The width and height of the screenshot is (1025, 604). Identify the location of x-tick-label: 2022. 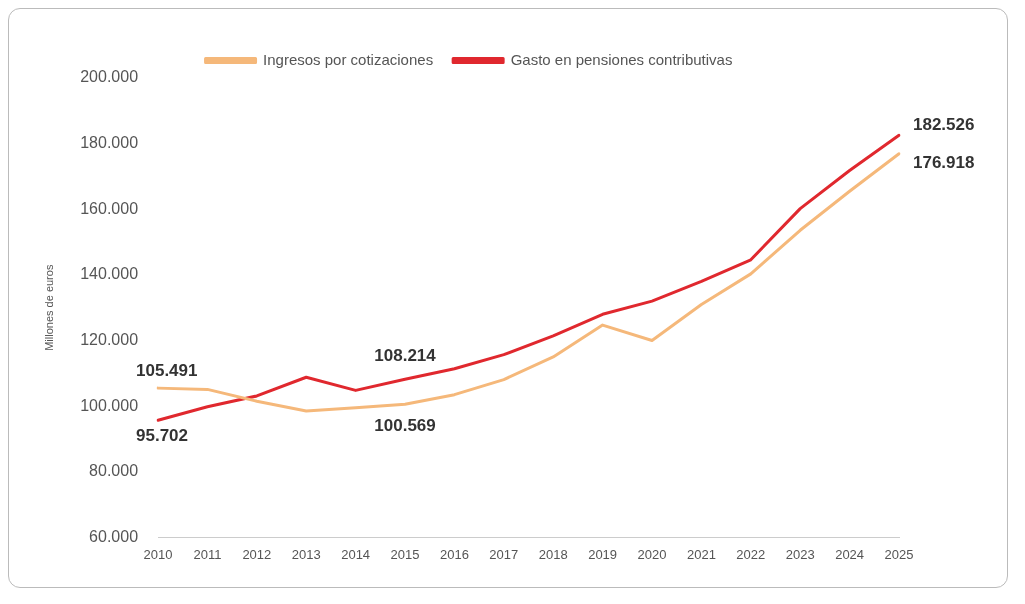
(751, 554).